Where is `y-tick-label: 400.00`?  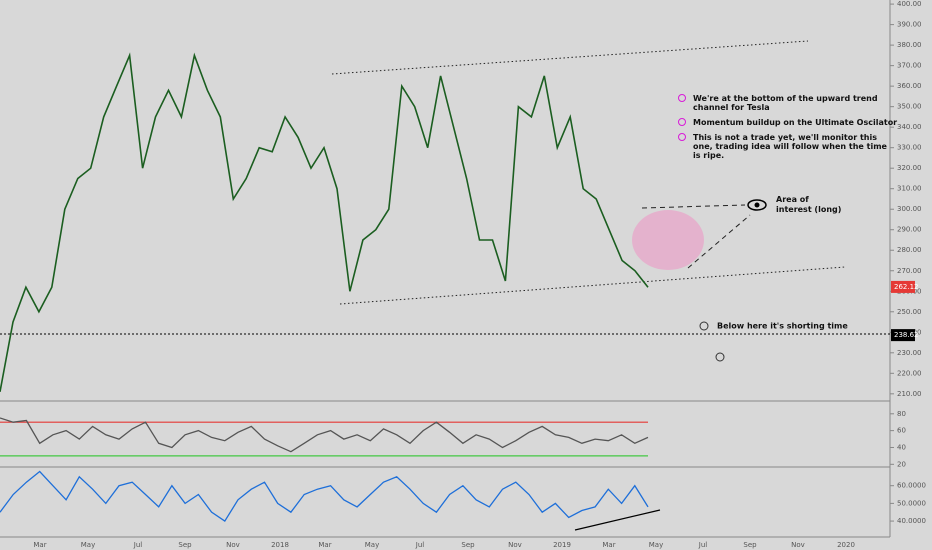 y-tick-label: 400.00 is located at coordinates (909, 4).